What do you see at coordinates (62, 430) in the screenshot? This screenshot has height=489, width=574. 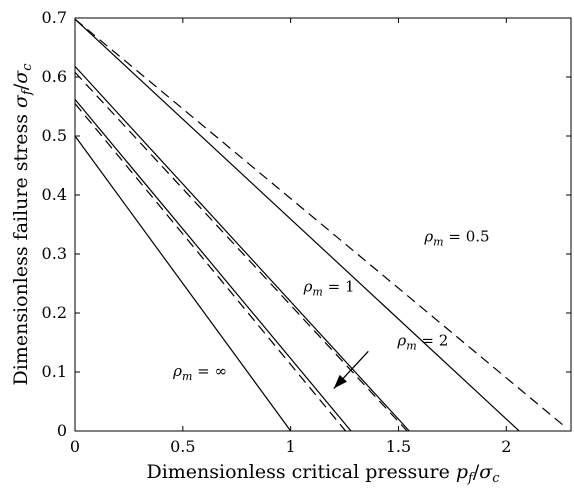 I see `y-tick-label: 0` at bounding box center [62, 430].